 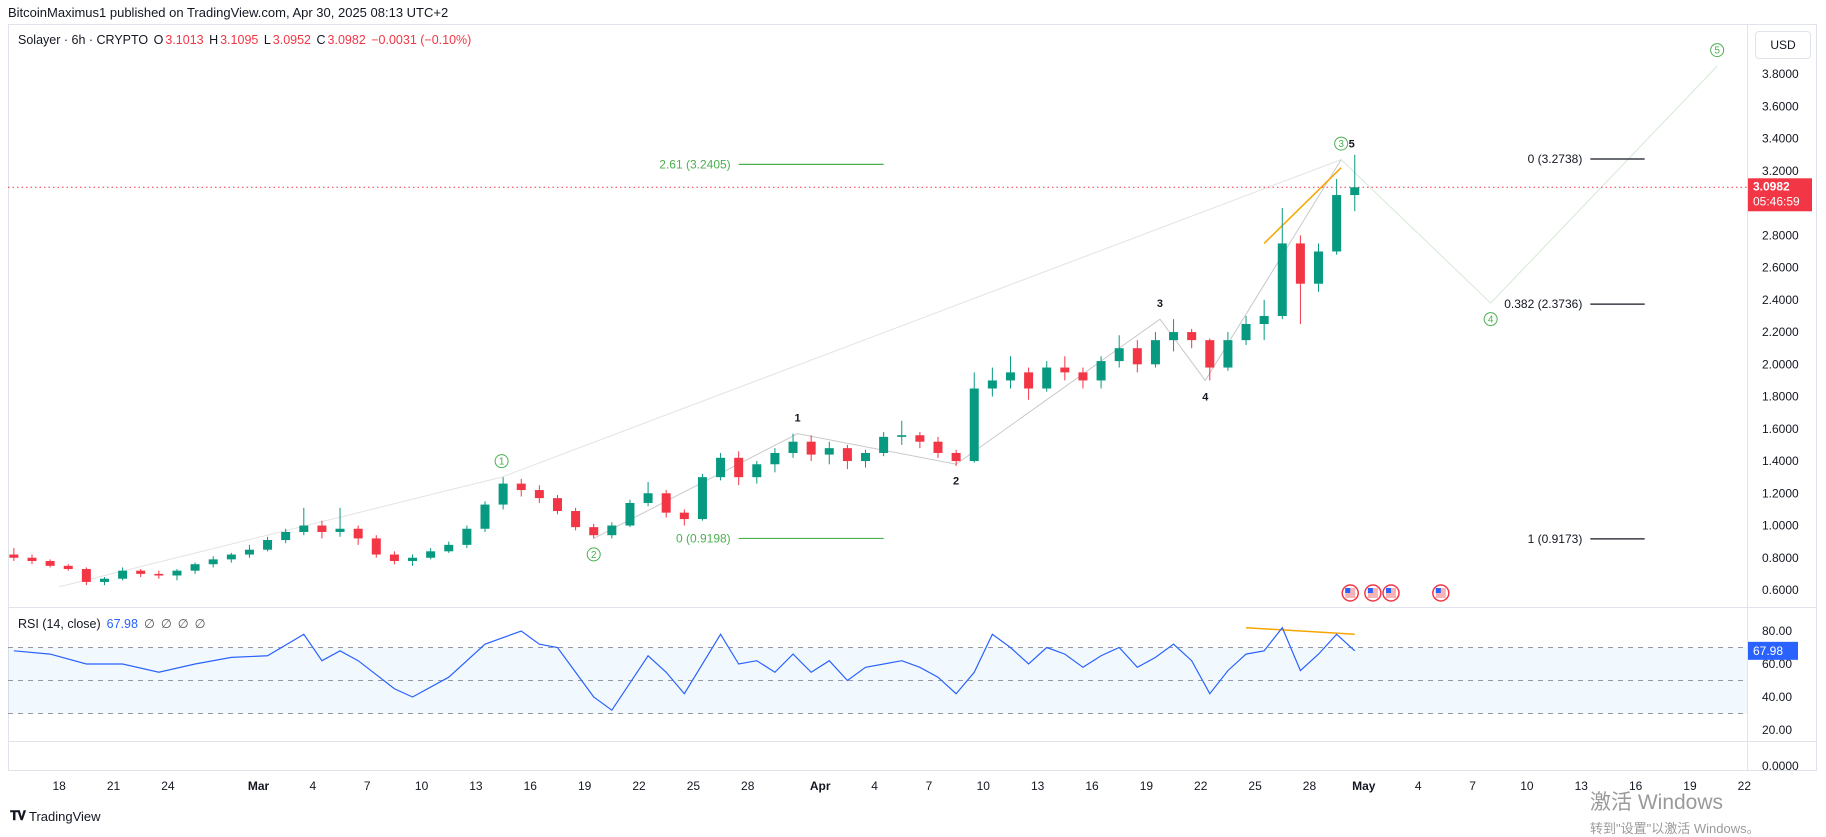 What do you see at coordinates (1777, 664) in the screenshot?
I see `rsi-tick-label: 60.00` at bounding box center [1777, 664].